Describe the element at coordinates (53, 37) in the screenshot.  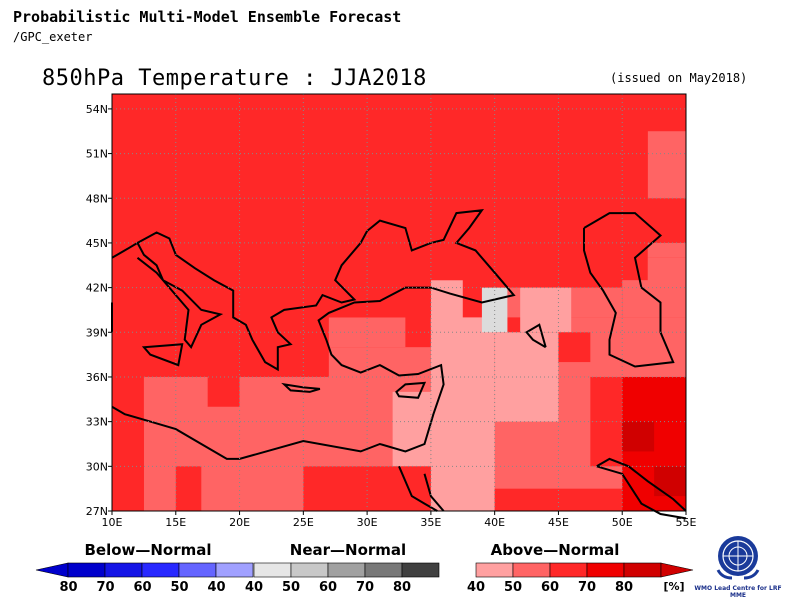
I see `header-source: /GPC_exeter` at that location.